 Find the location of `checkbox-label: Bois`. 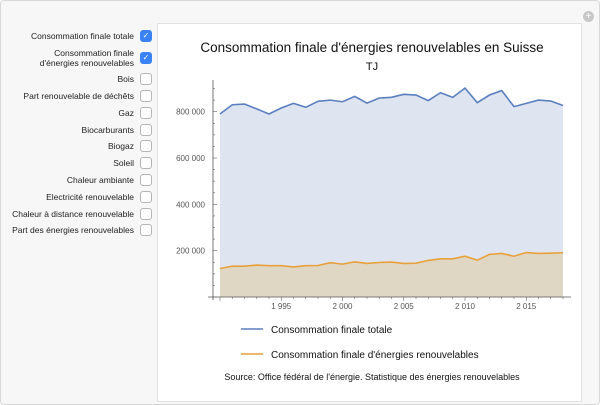

checkbox-label: Bois is located at coordinates (125, 79).